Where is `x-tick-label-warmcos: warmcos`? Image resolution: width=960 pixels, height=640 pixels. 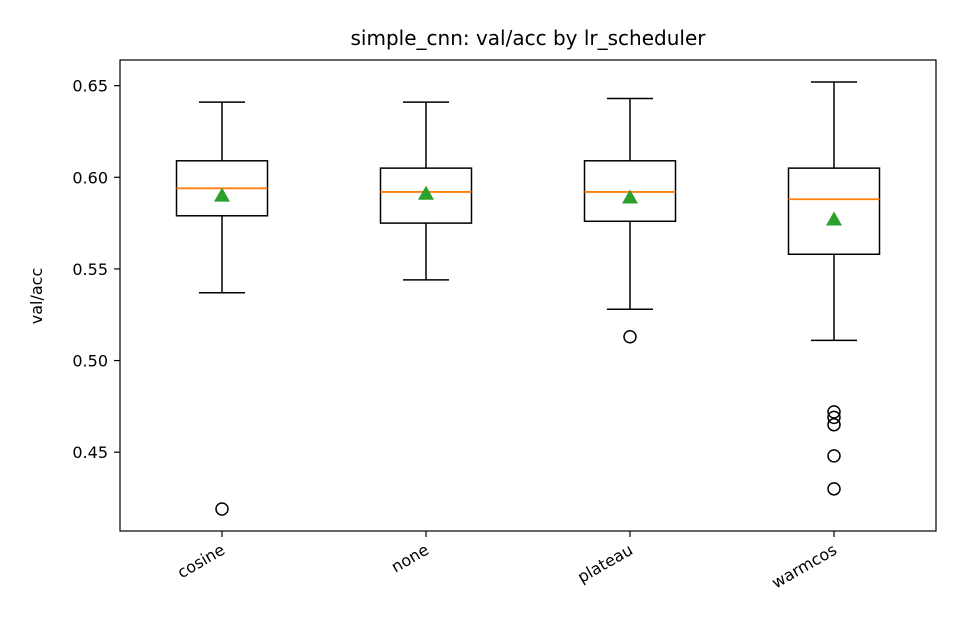
x-tick-label-warmcos: warmcos is located at coordinates (804, 566).